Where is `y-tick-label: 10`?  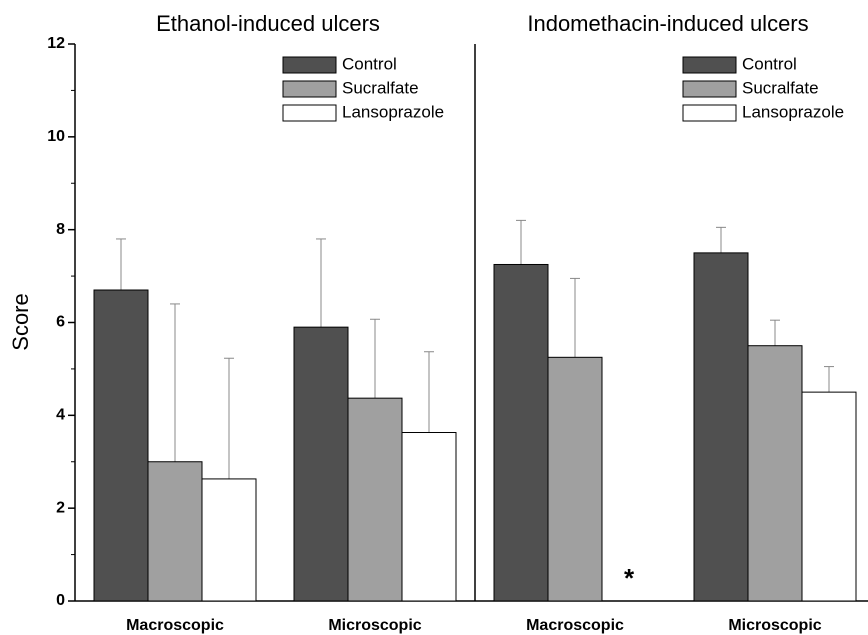
y-tick-label: 10 is located at coordinates (56, 136).